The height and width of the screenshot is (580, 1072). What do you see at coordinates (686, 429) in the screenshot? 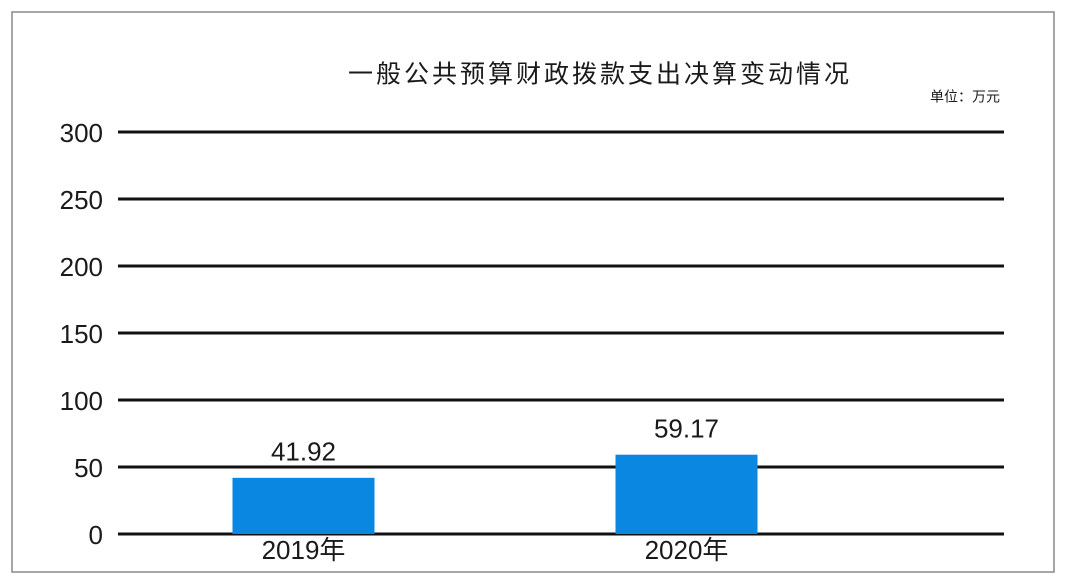
I see `value-label: 59.17` at bounding box center [686, 429].